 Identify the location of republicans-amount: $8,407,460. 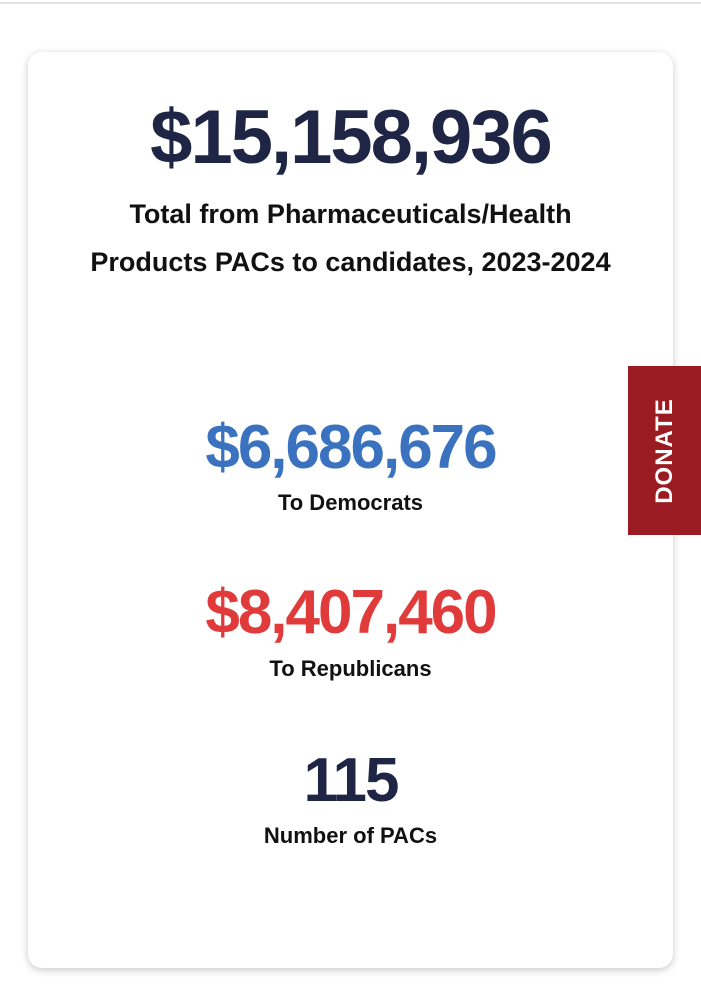
(351, 612).